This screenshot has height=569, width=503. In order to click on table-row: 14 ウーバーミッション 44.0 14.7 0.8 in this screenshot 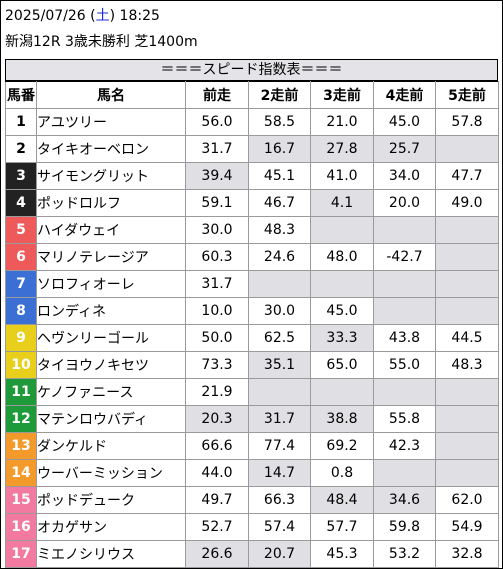, I will do `click(252, 473)`.